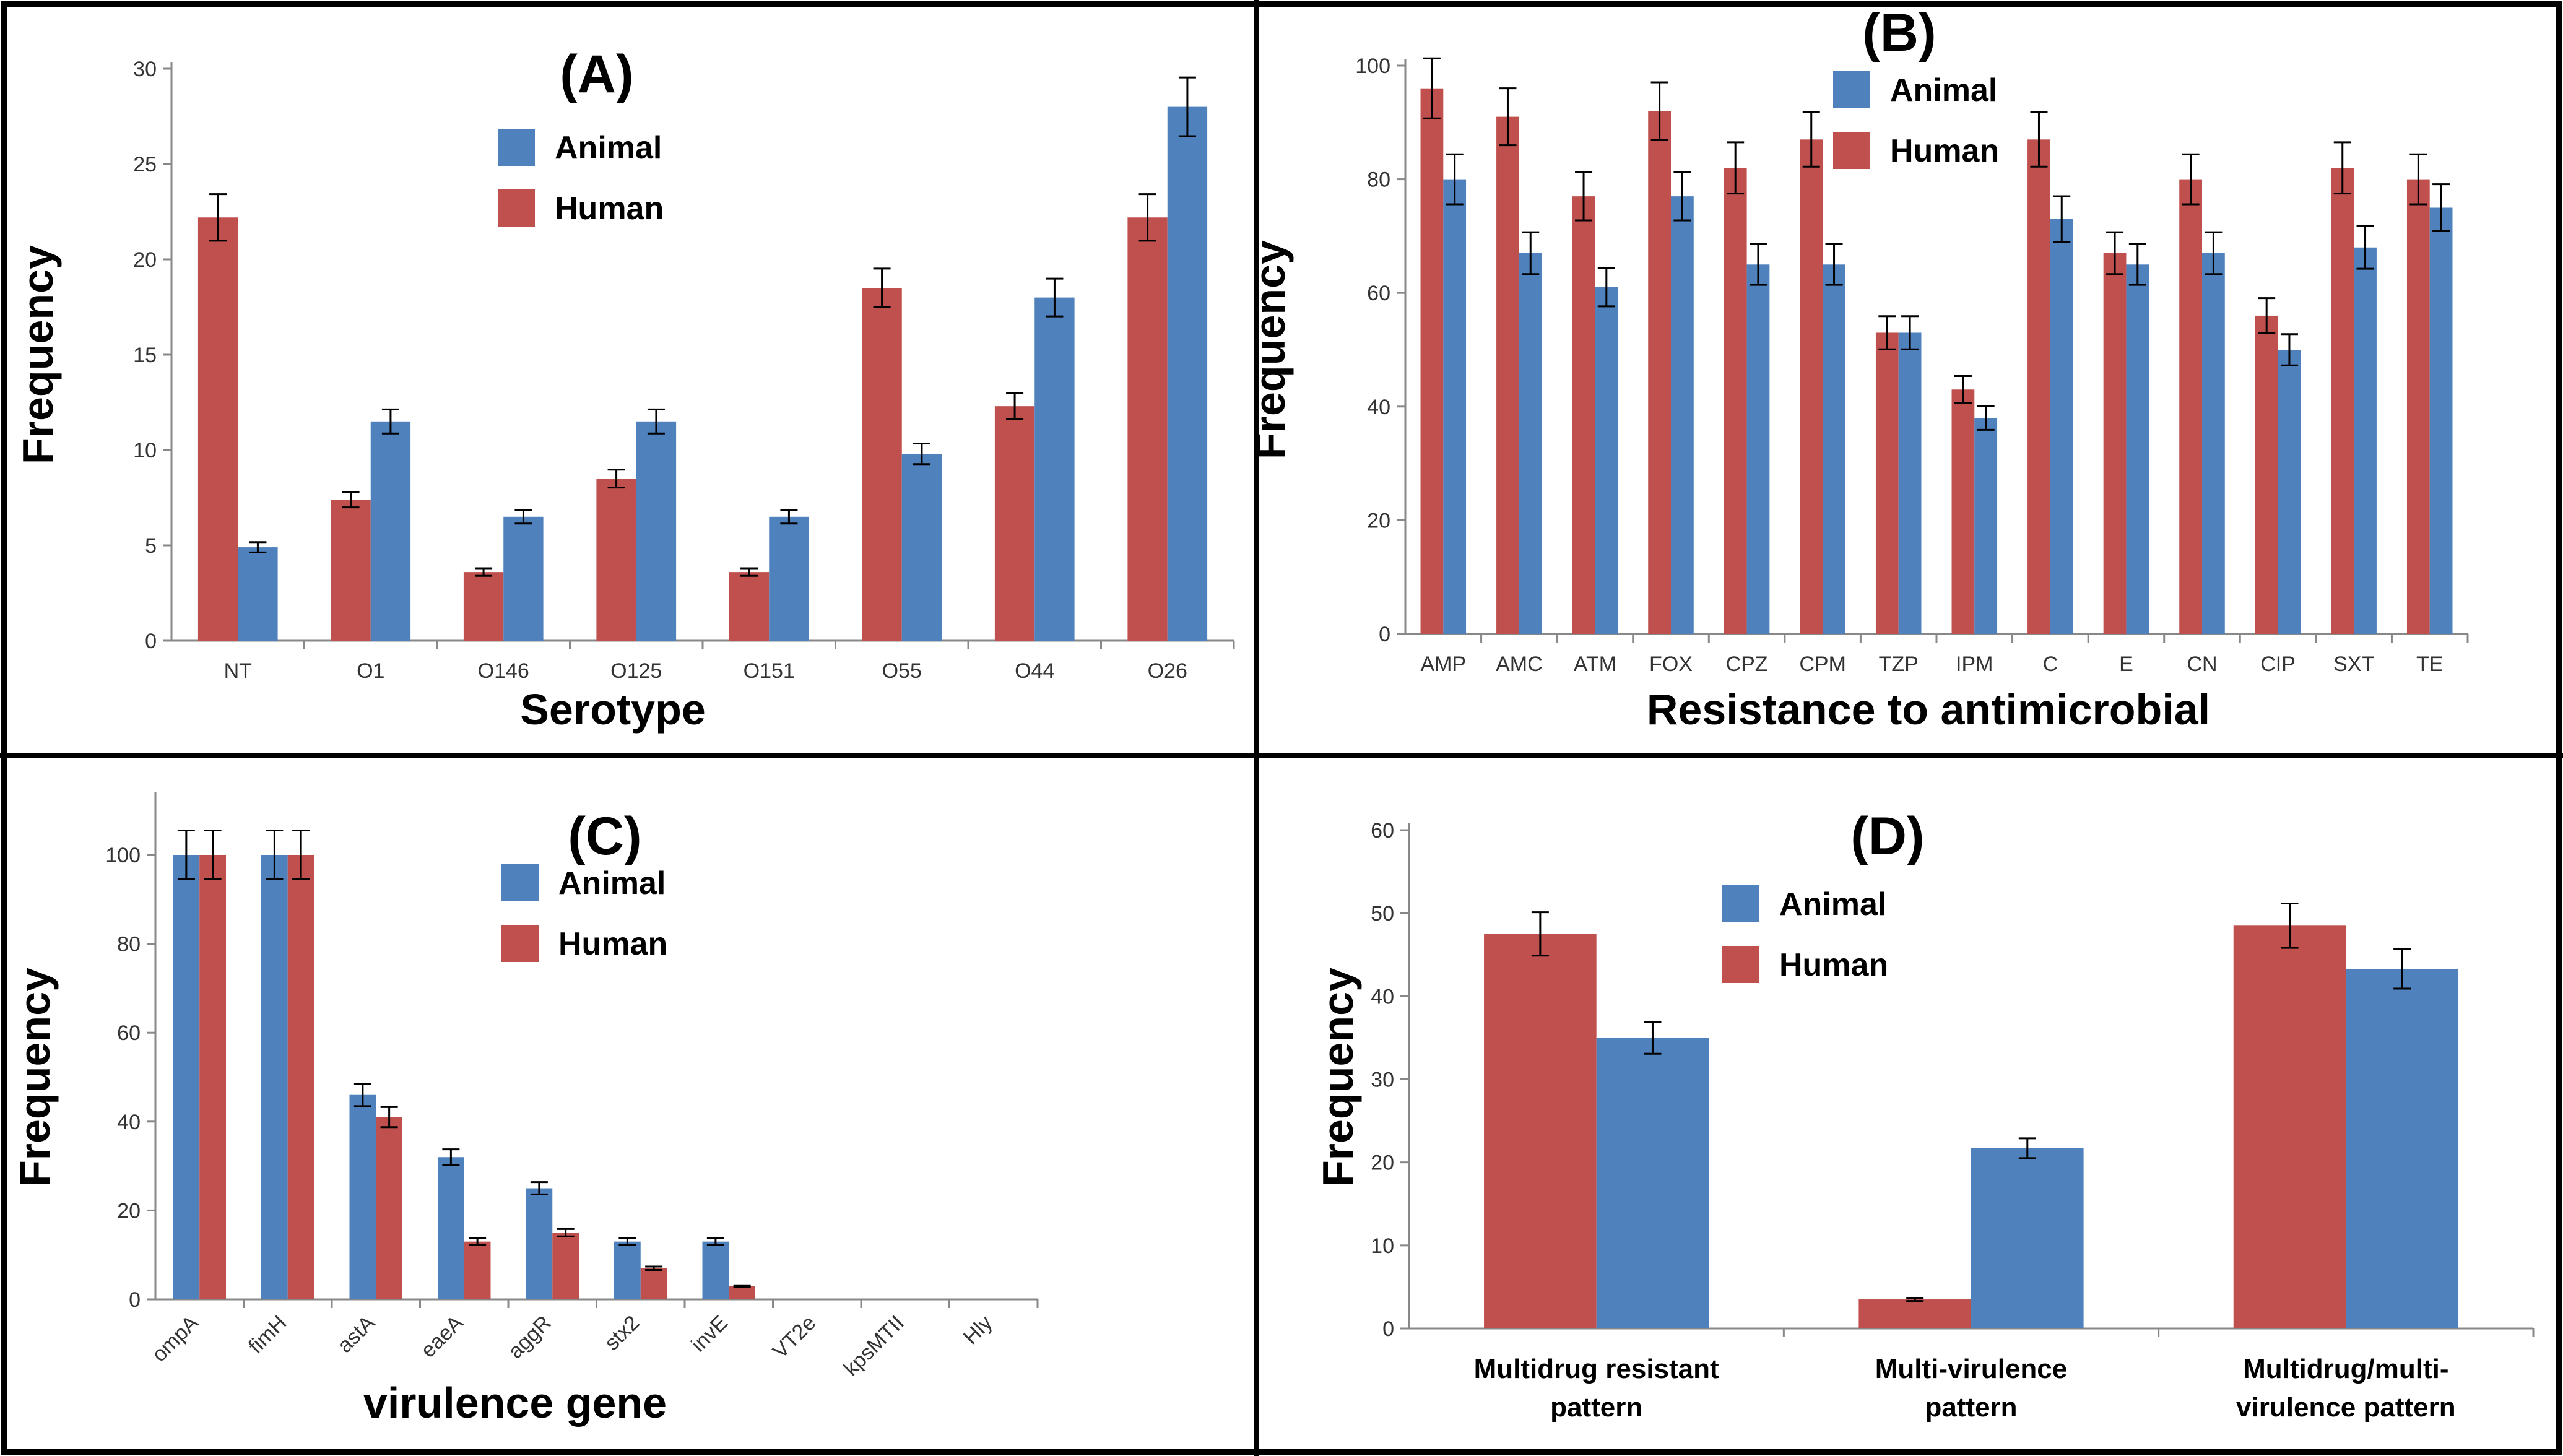  What do you see at coordinates (238, 671) in the screenshot?
I see `x-tick-label: NT` at bounding box center [238, 671].